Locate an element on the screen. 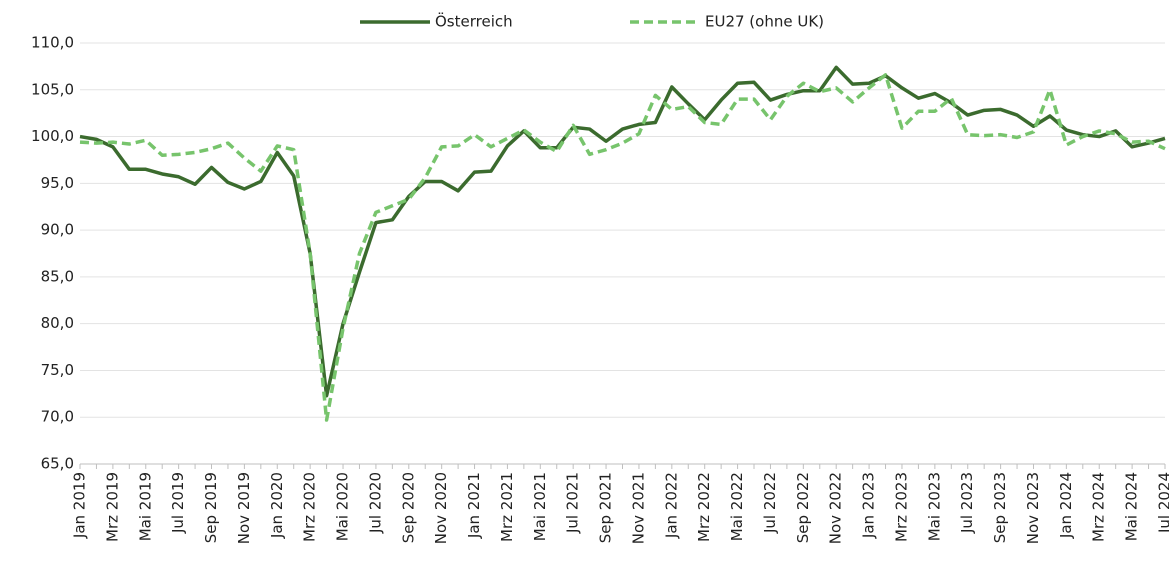 The image size is (1169, 564). x-tick-label: Jan 2020 is located at coordinates (277, 505).